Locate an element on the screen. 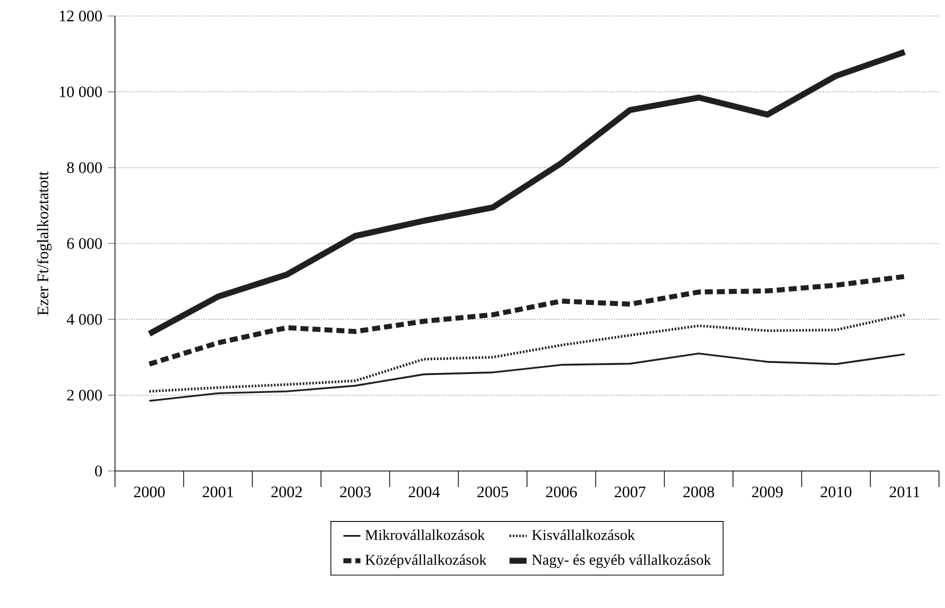  y-tick-label: 6 000 is located at coordinates (84, 243).